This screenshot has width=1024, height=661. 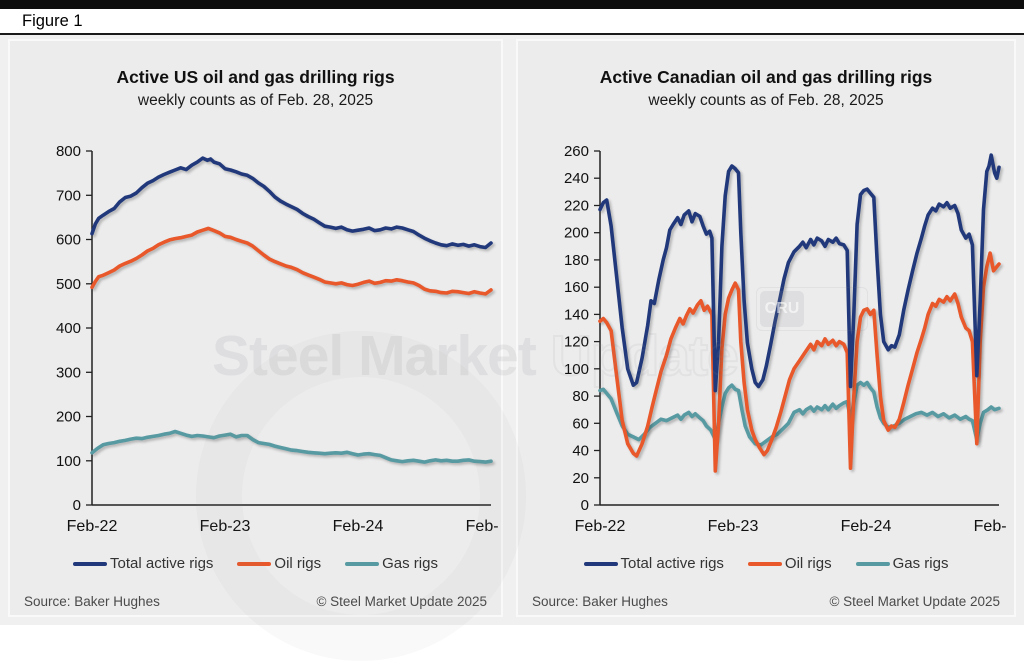 I want to click on svg-text: 500, so click(x=68, y=284).